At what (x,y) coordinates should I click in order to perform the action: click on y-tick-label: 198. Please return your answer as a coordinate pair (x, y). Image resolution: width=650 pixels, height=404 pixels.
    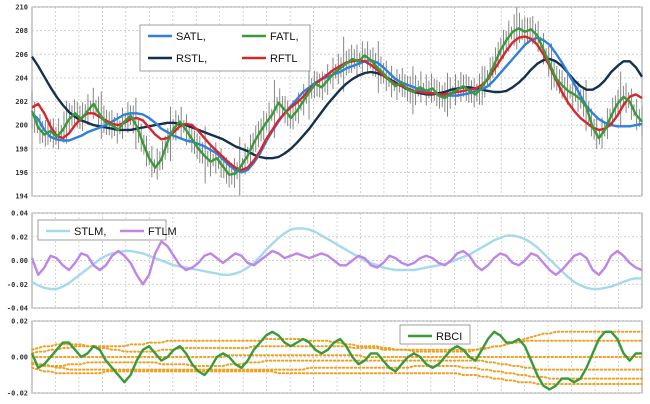
    Looking at the image, I should click on (21, 149).